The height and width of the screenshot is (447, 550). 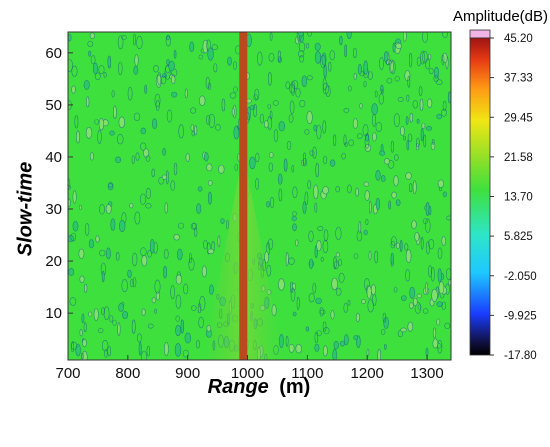 I want to click on y-tick-label: 20, so click(x=53, y=261).